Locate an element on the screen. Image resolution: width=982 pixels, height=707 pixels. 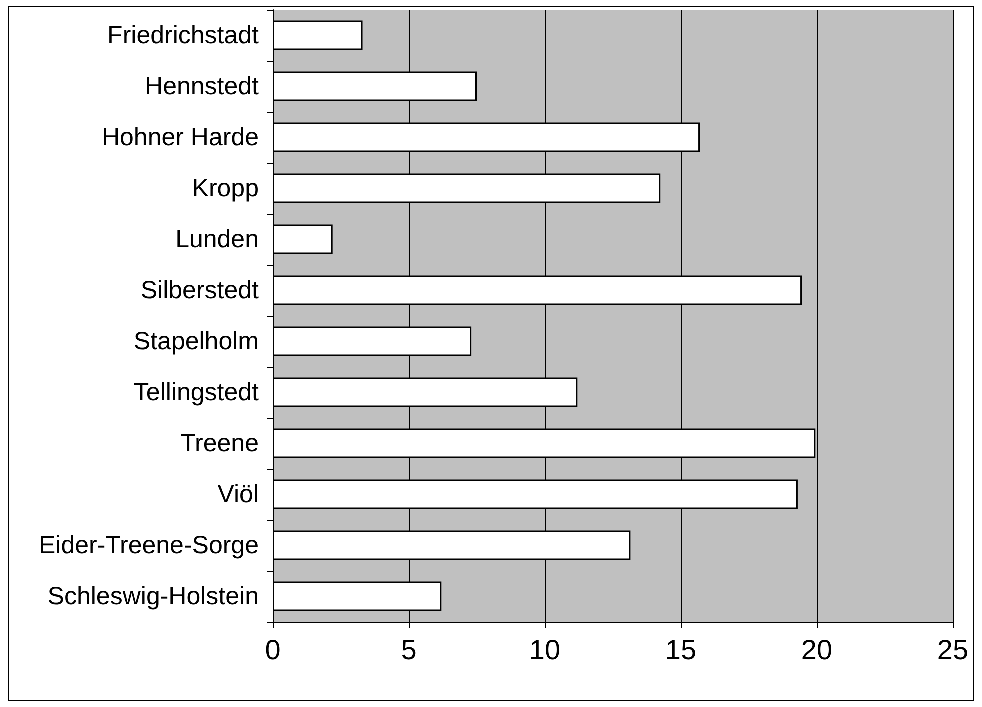
y-tick-label: Tellingstedt is located at coordinates (197, 392).